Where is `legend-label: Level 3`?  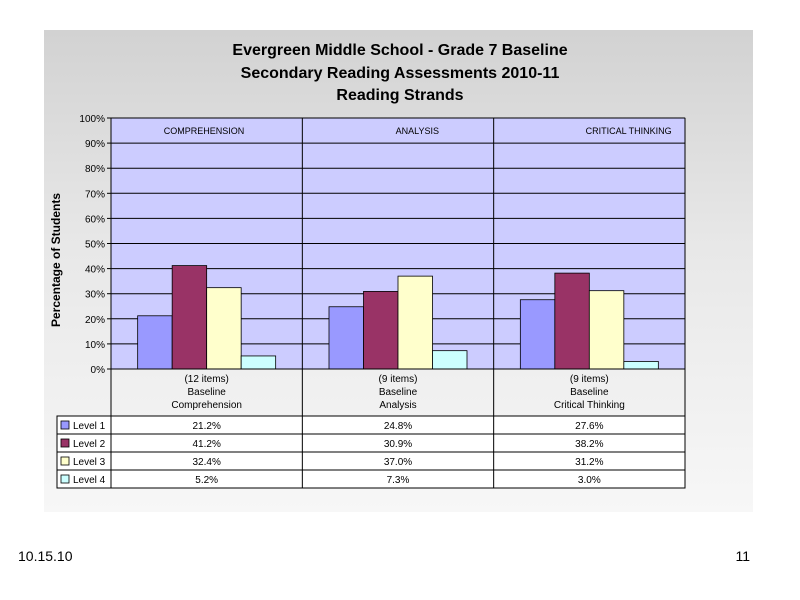 legend-label: Level 3 is located at coordinates (89, 462).